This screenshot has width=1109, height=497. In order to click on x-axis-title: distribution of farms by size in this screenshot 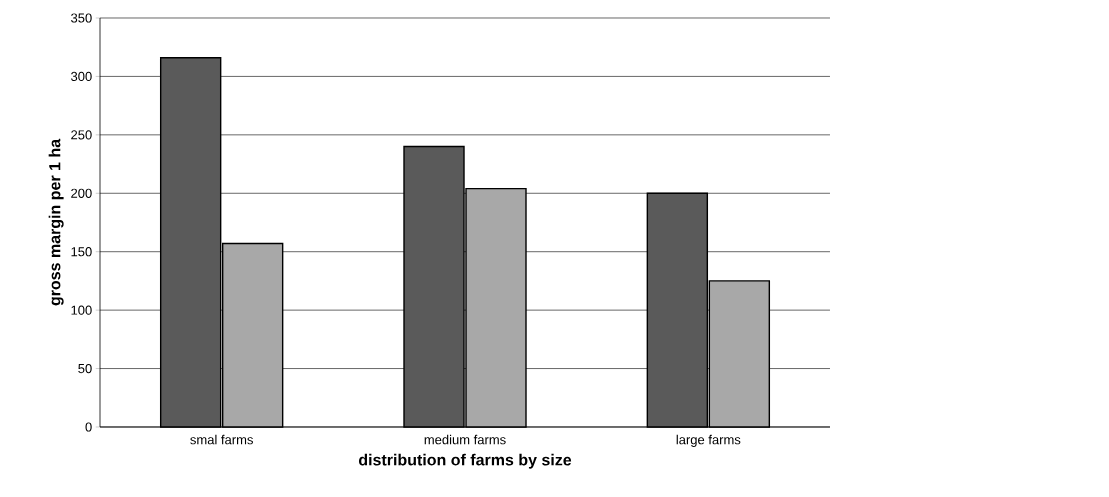, I will do `click(465, 461)`.